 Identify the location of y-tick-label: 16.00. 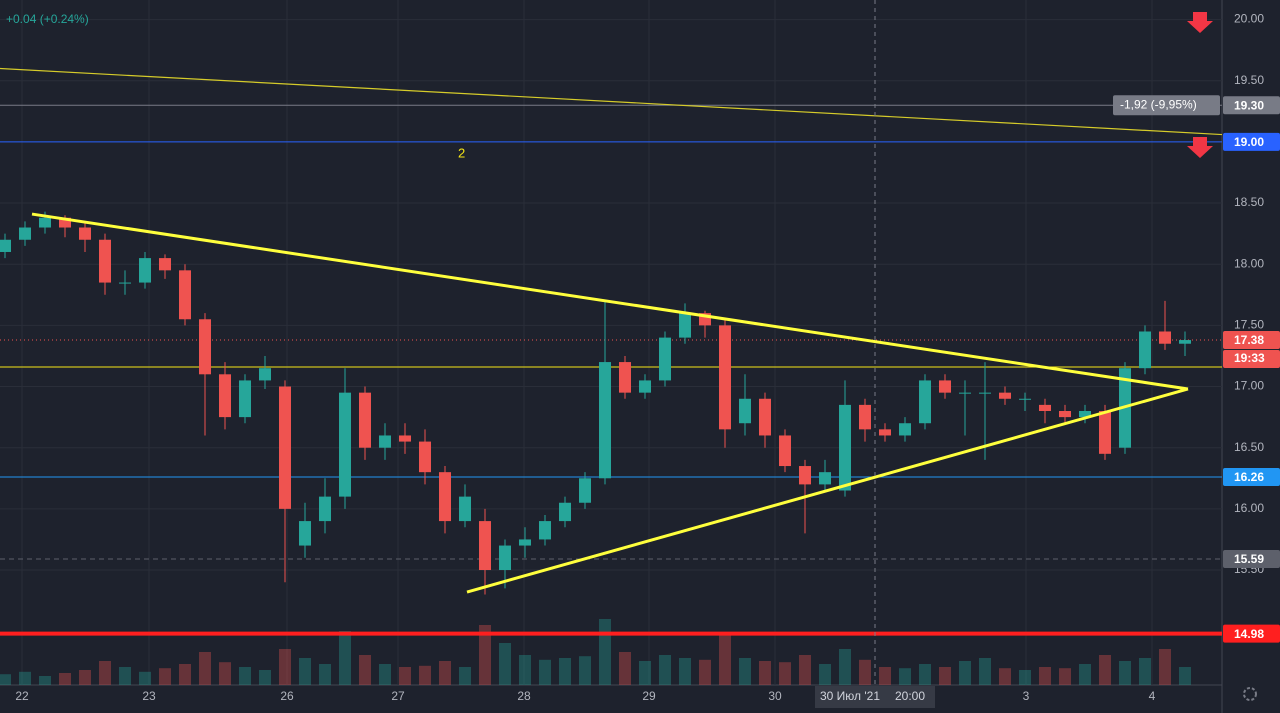
(1249, 508).